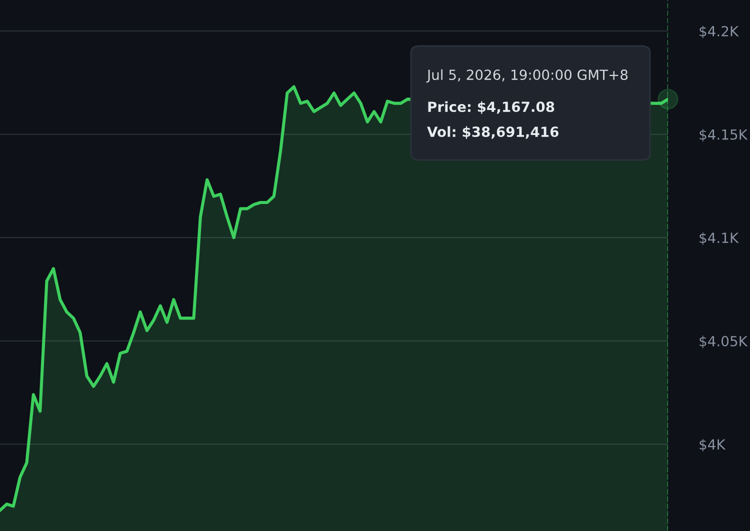 The height and width of the screenshot is (531, 750). I want to click on annotation: Jul 5, 2026, 19:00:00 GMT+8, so click(527, 76).